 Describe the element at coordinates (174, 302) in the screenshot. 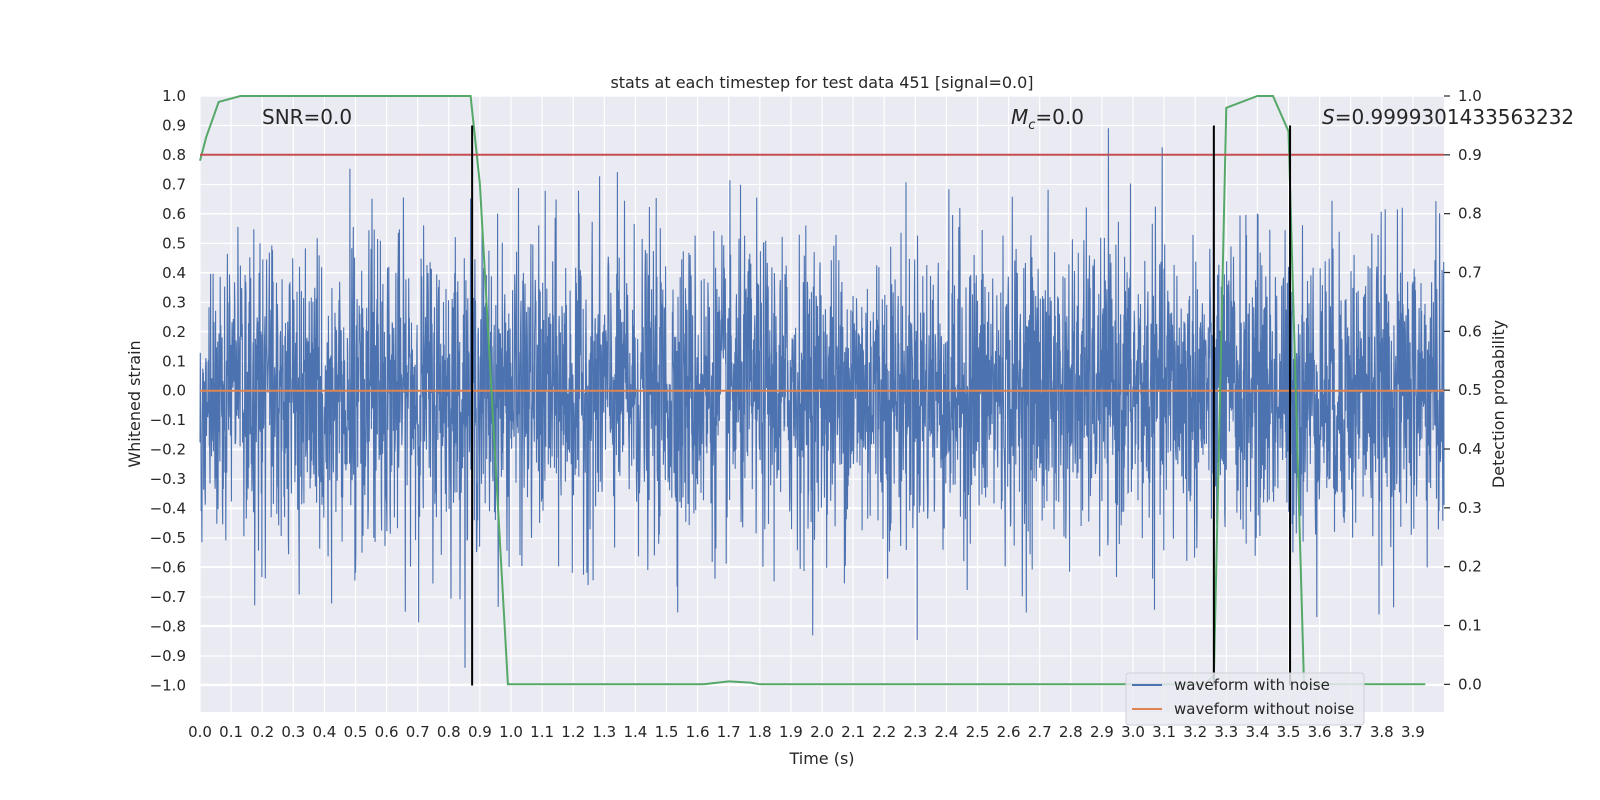

I see `y-tick-label: 0.3` at that location.